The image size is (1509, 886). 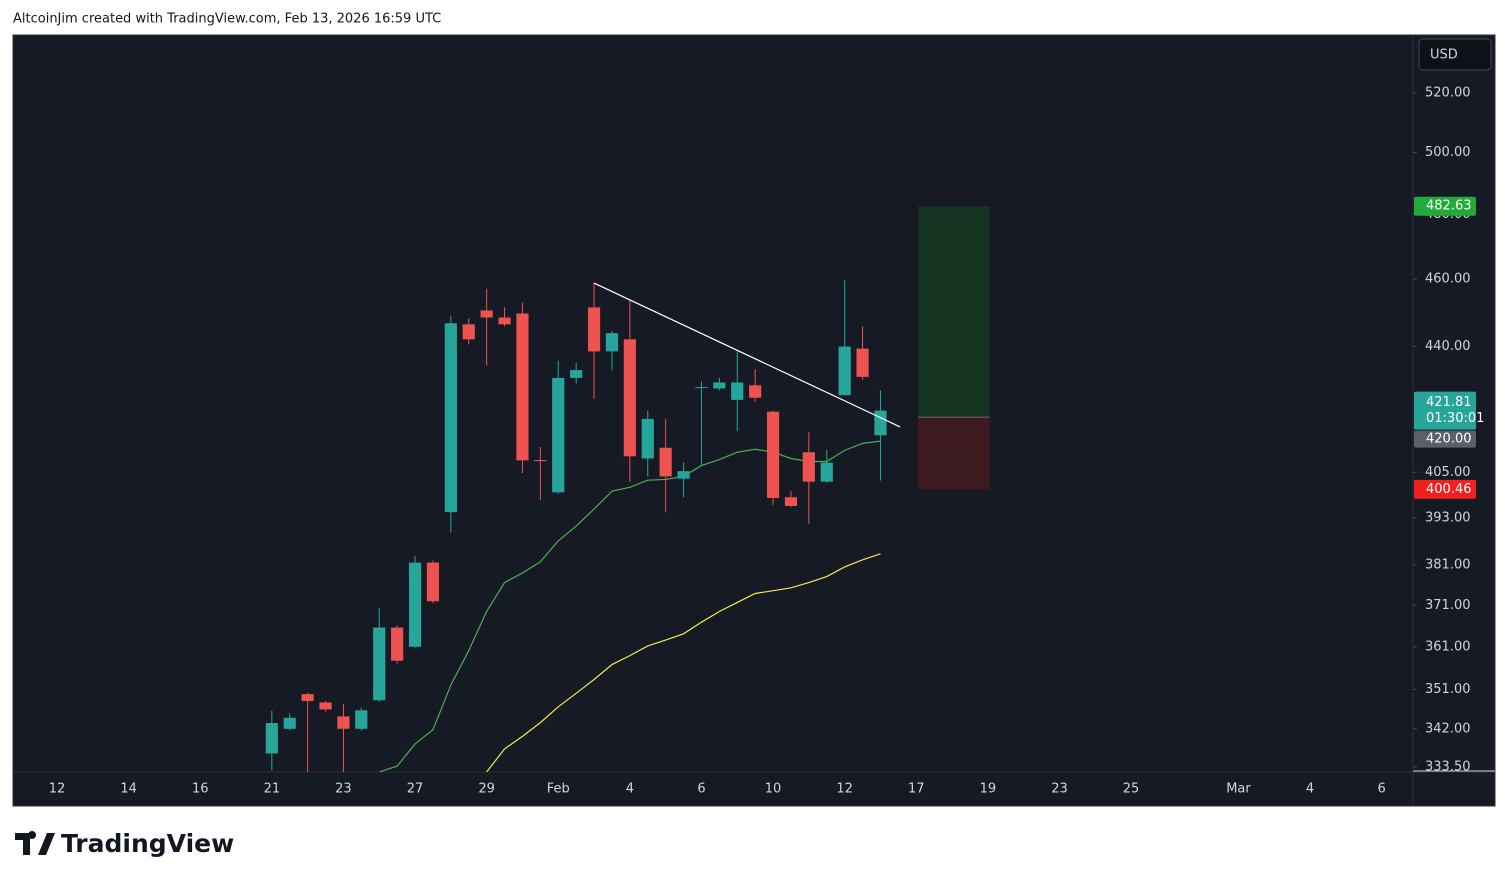 What do you see at coordinates (1444, 55) in the screenshot?
I see `currency-label: USD` at bounding box center [1444, 55].